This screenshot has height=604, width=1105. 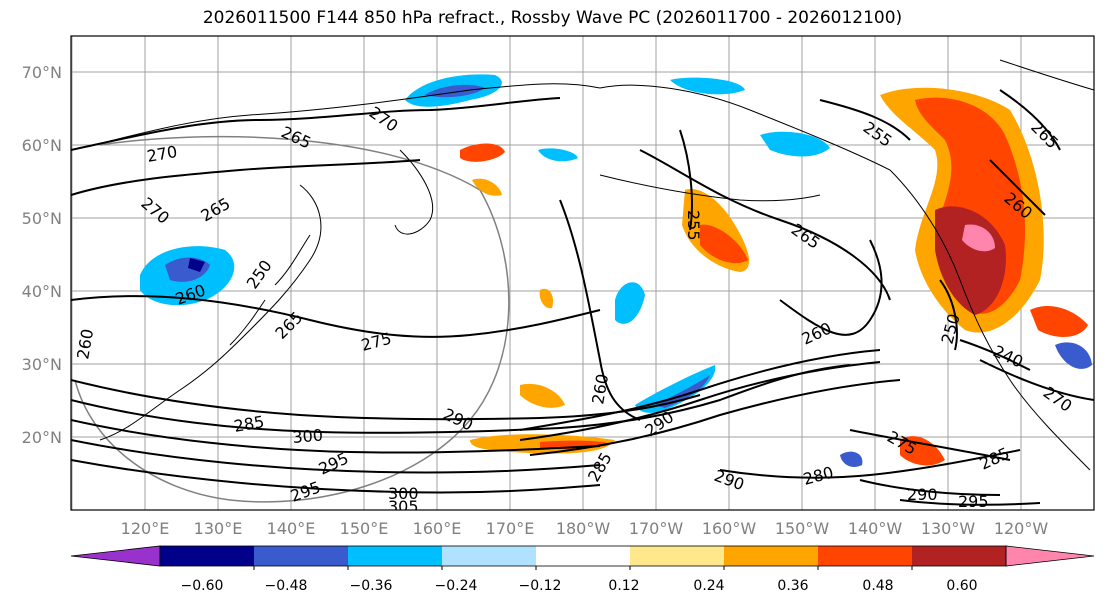 What do you see at coordinates (270, 290) in the screenshot?
I see `coast-japan` at bounding box center [270, 290].